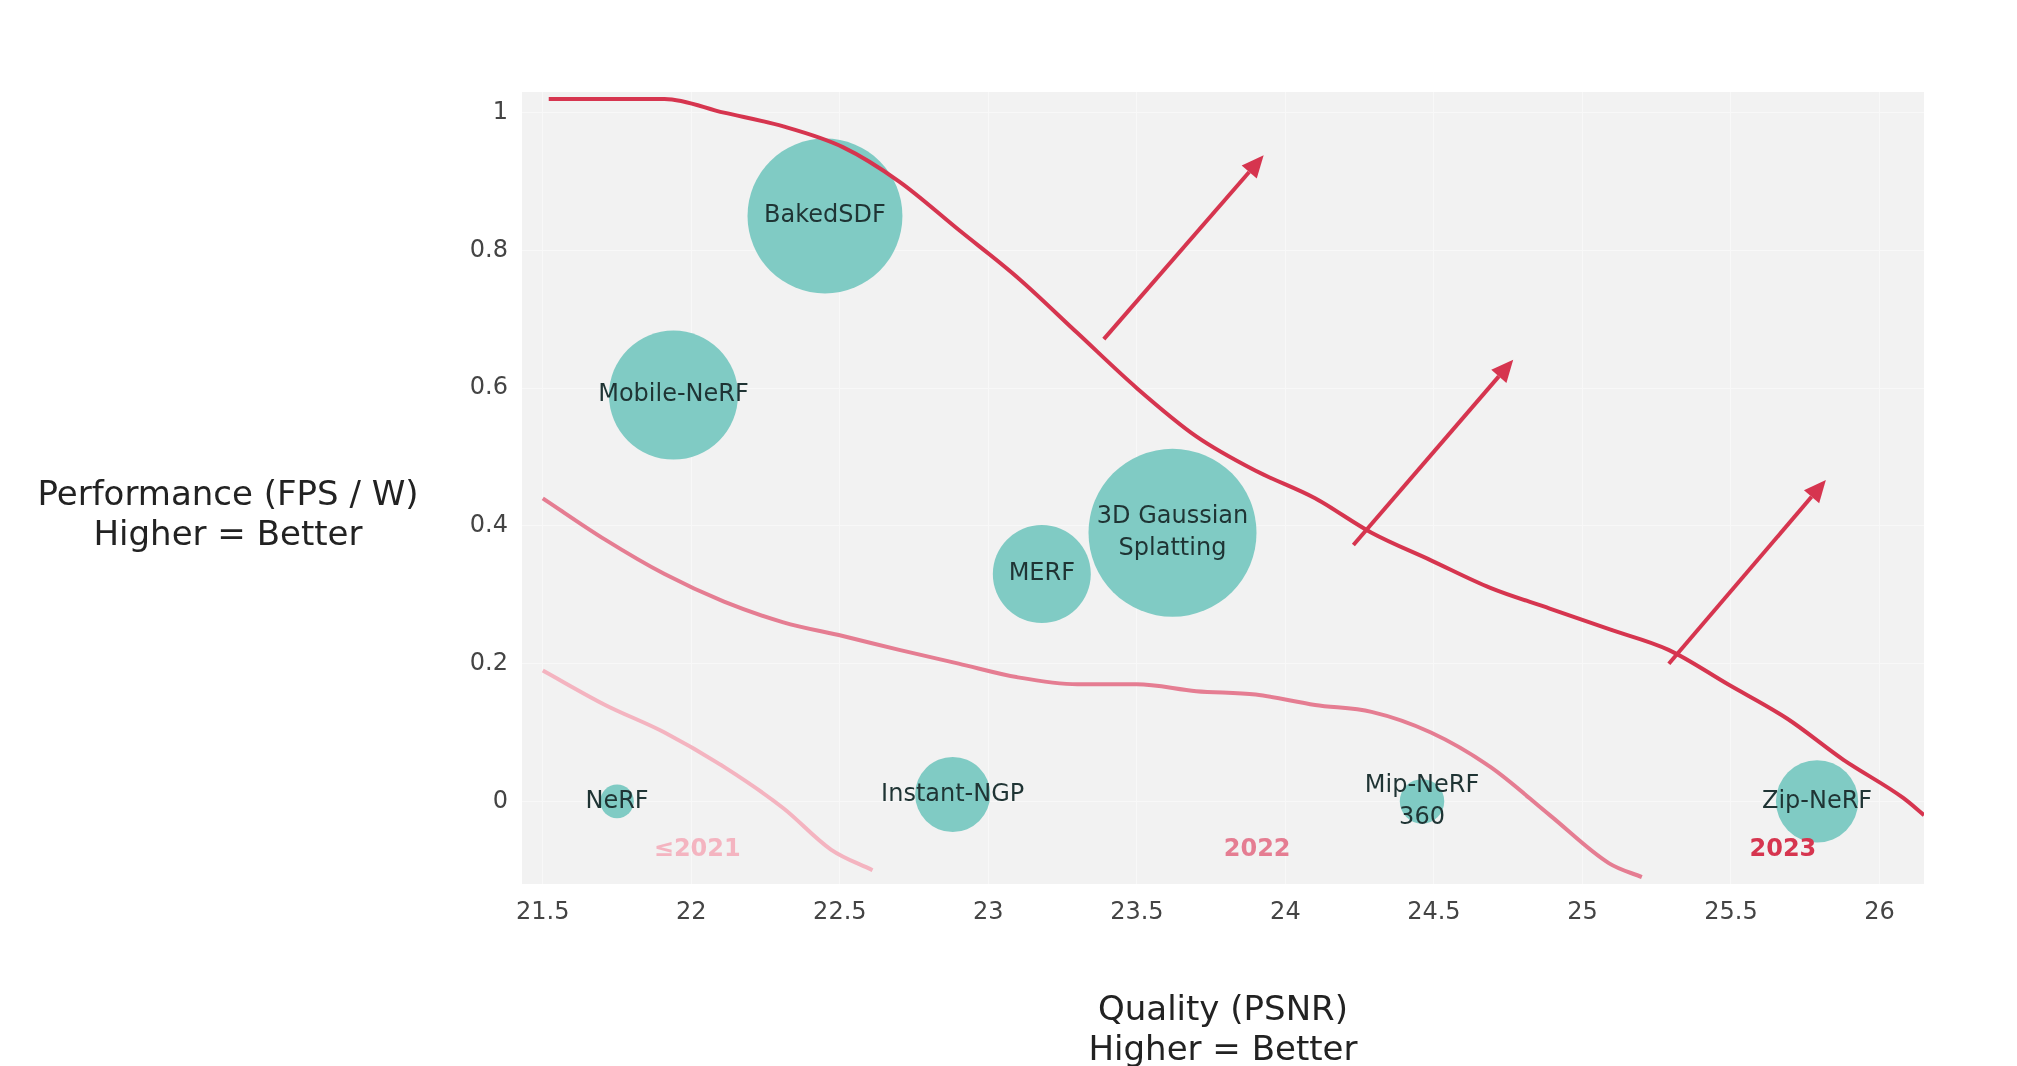 Image resolution: width=2017 pixels, height=1066 pixels. What do you see at coordinates (488, 386) in the screenshot?
I see `y-tick-label: 0.6` at bounding box center [488, 386].